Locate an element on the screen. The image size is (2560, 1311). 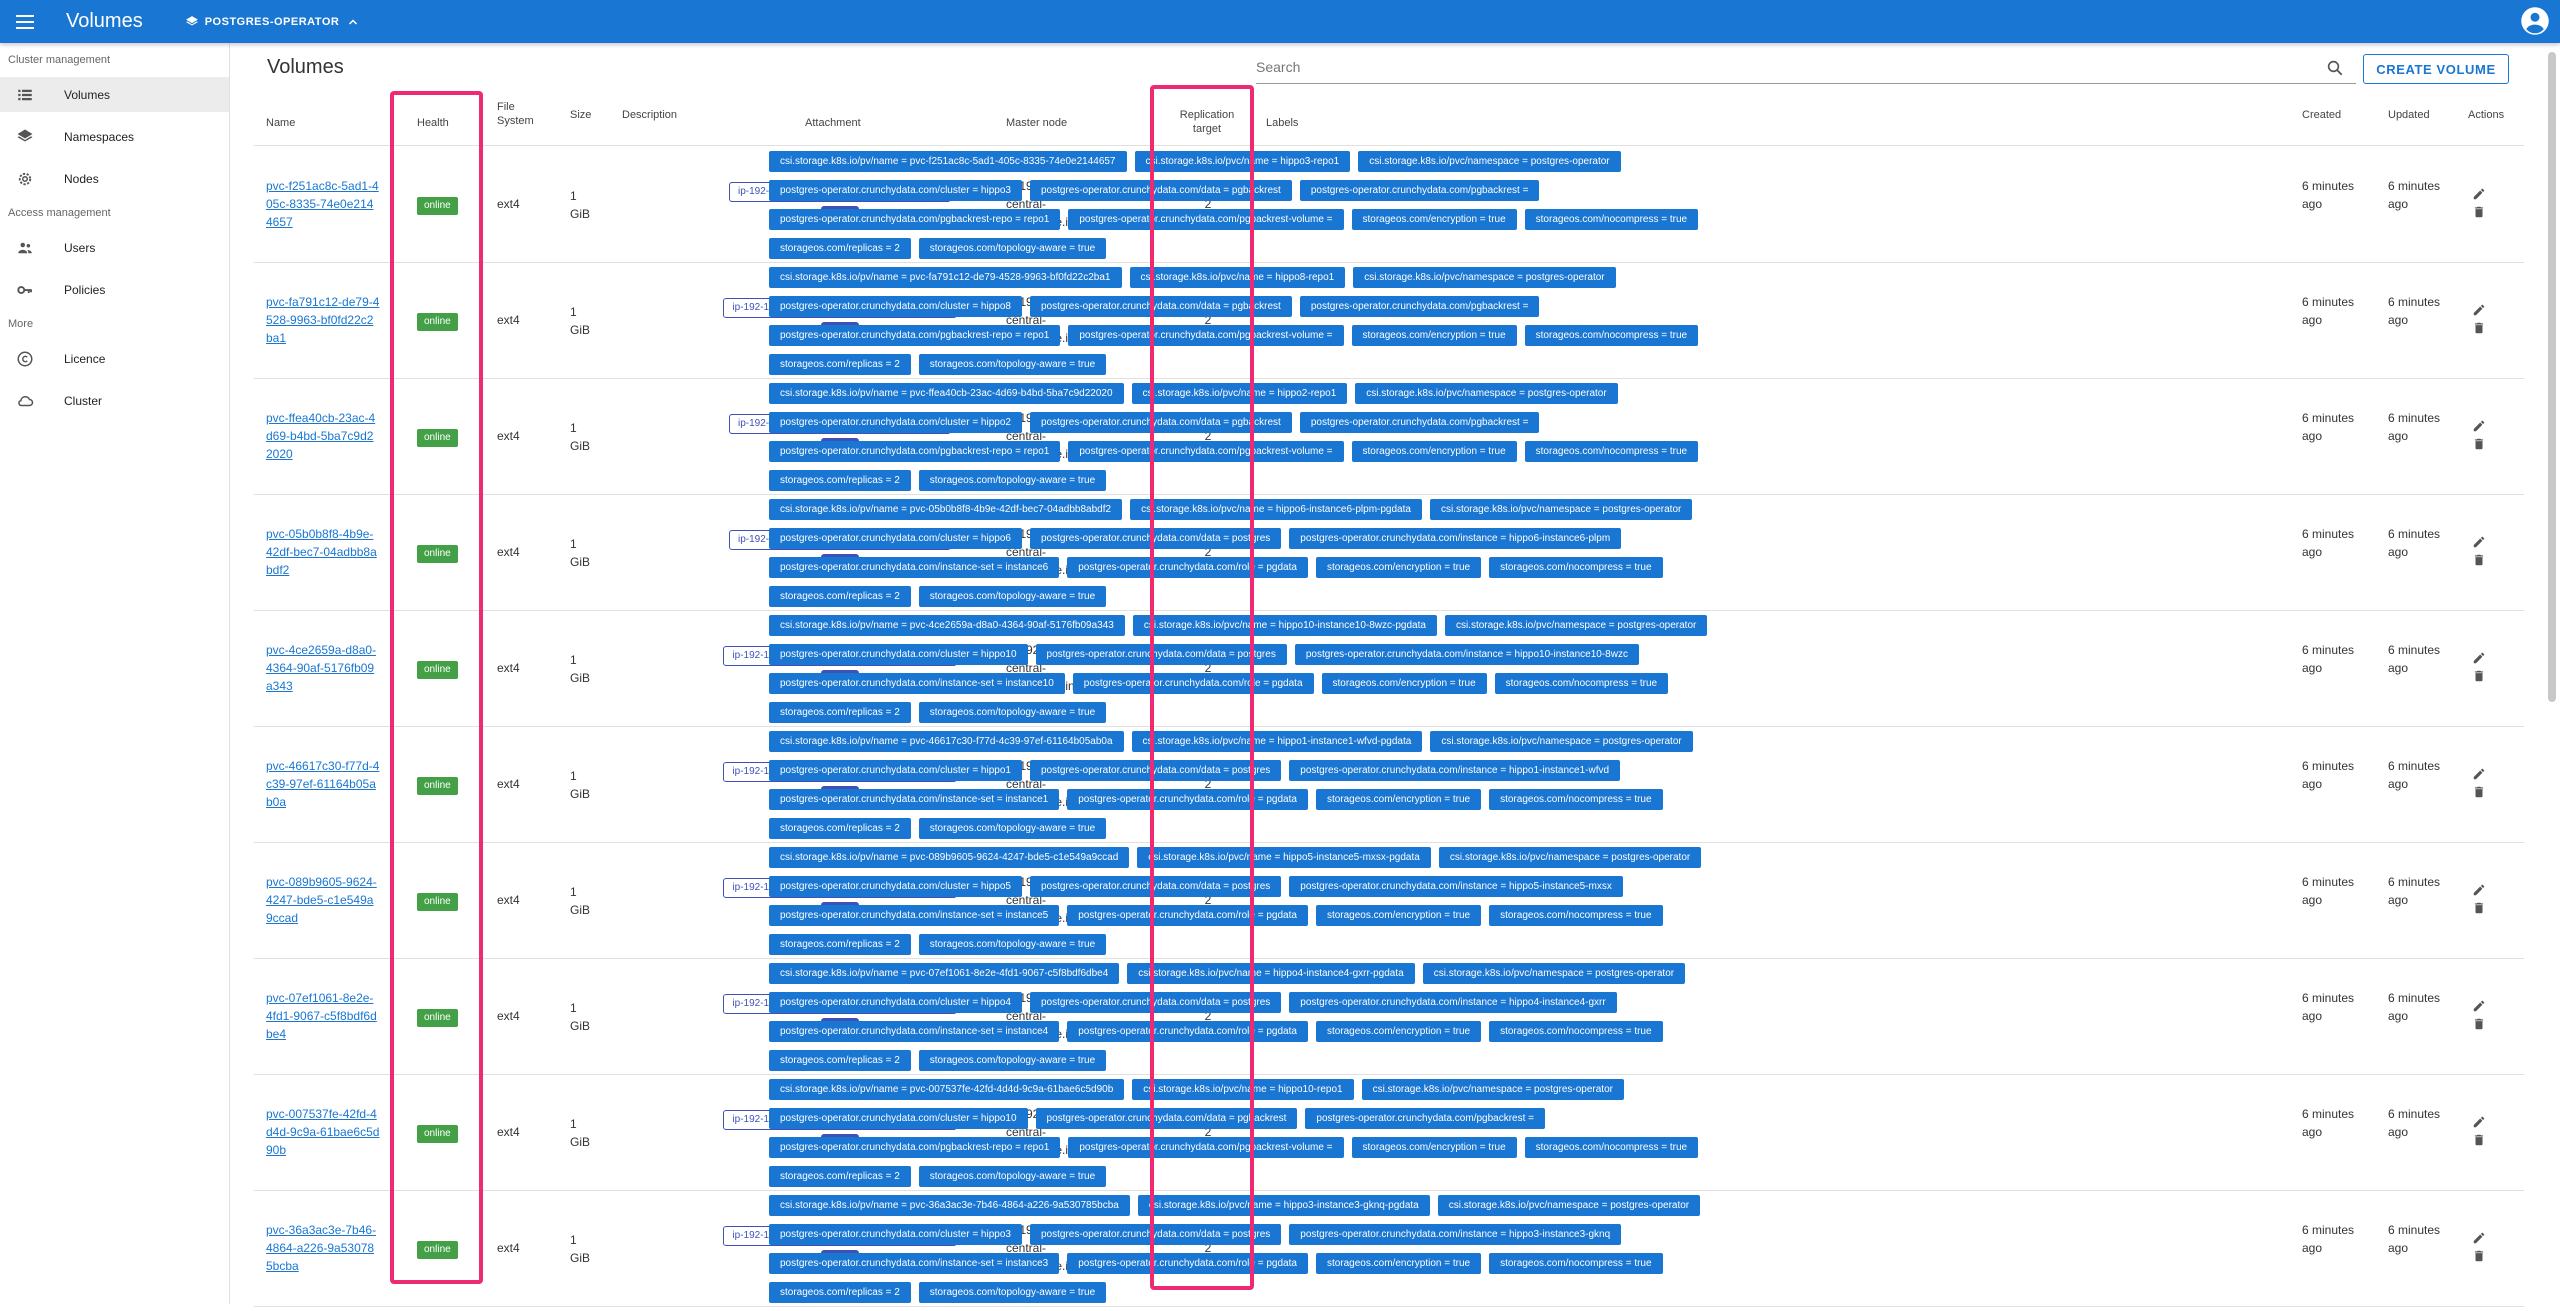
layers-icon is located at coordinates (25, 137).